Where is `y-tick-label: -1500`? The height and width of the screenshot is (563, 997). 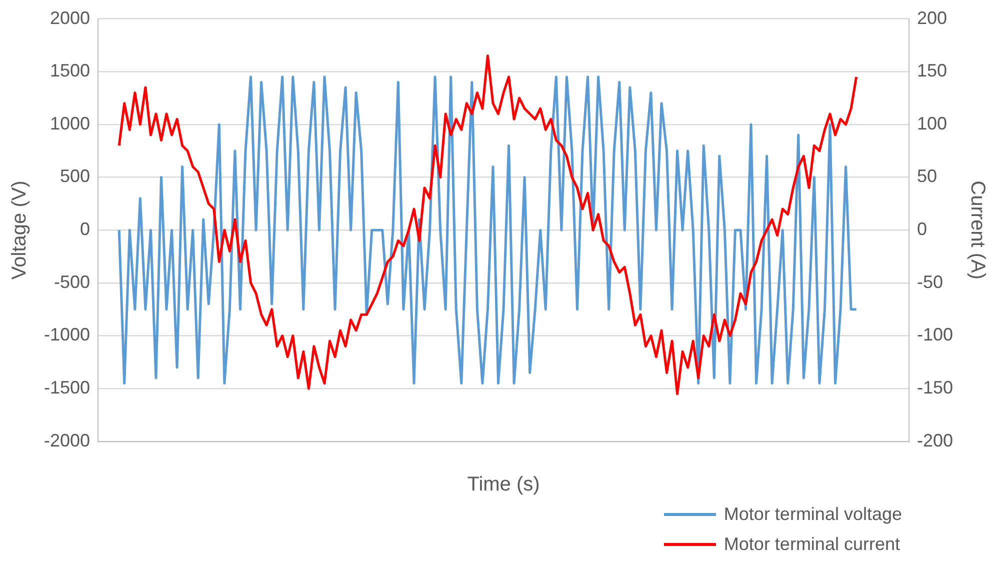
y-tick-label: -1500 is located at coordinates (67, 388).